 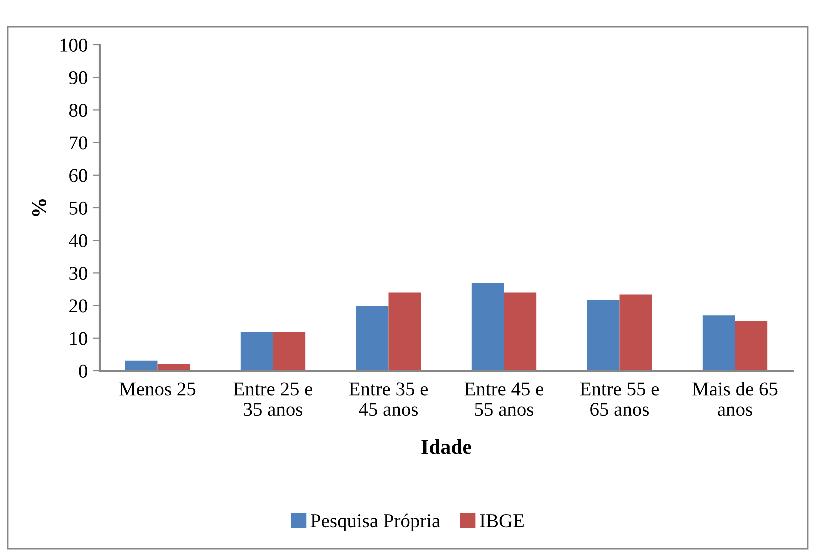 What do you see at coordinates (502, 521) in the screenshot?
I see `legend-label: IBGE` at bounding box center [502, 521].